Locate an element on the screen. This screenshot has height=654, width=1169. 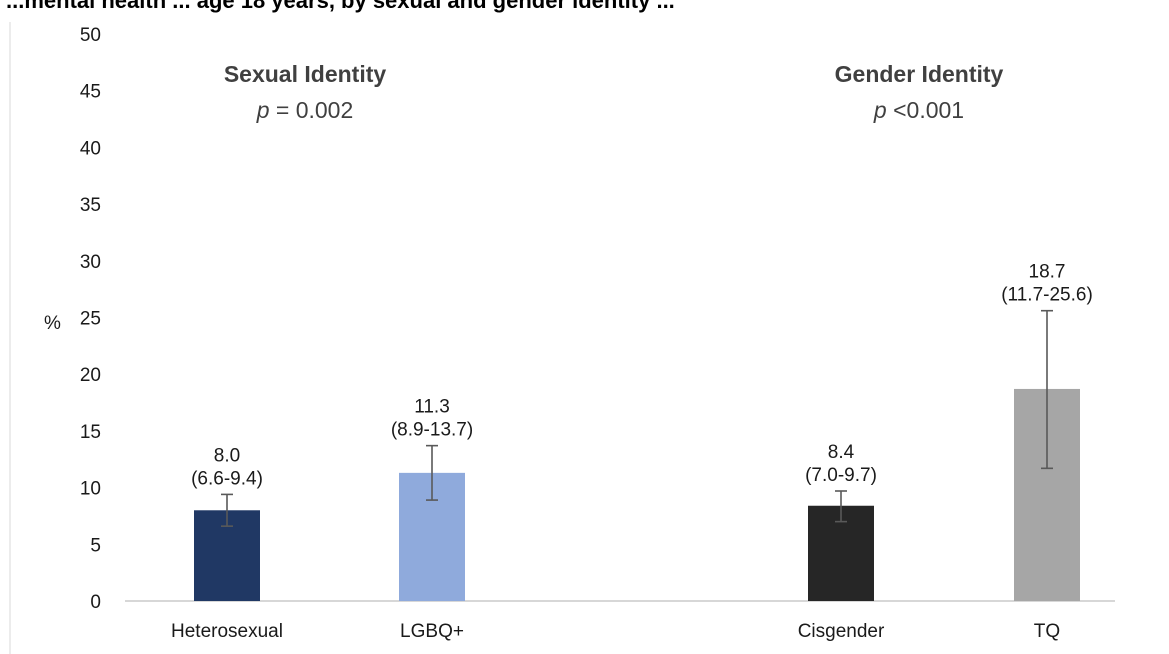
category-label: Cisgender is located at coordinates (841, 631).